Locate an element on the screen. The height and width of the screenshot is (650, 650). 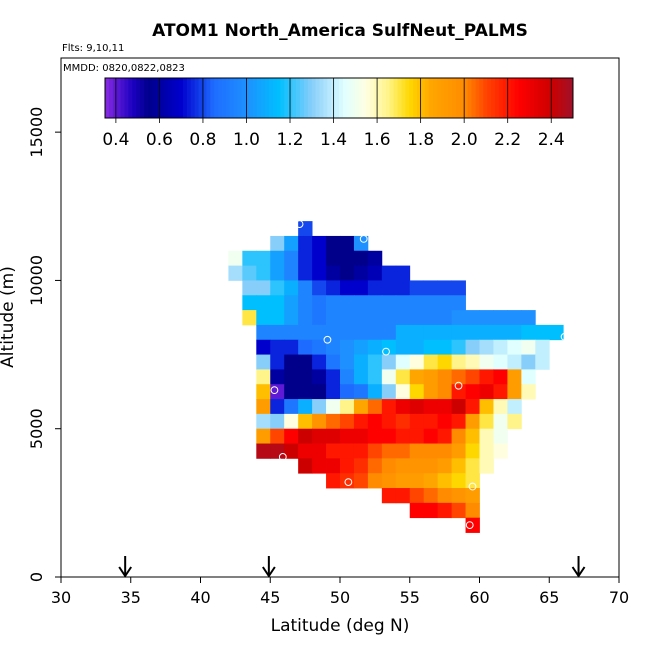
y-tick-label: 15000 is located at coordinates (36, 132).